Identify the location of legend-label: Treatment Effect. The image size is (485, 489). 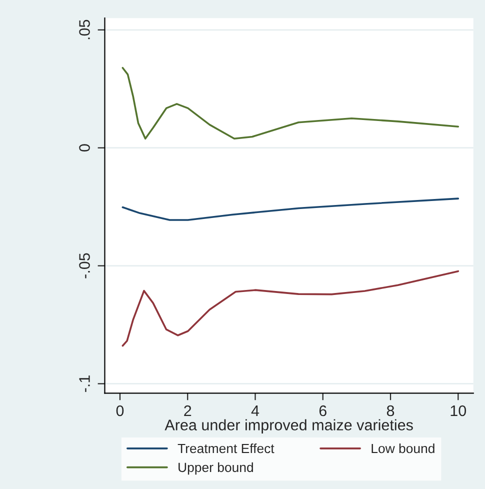
(226, 449).